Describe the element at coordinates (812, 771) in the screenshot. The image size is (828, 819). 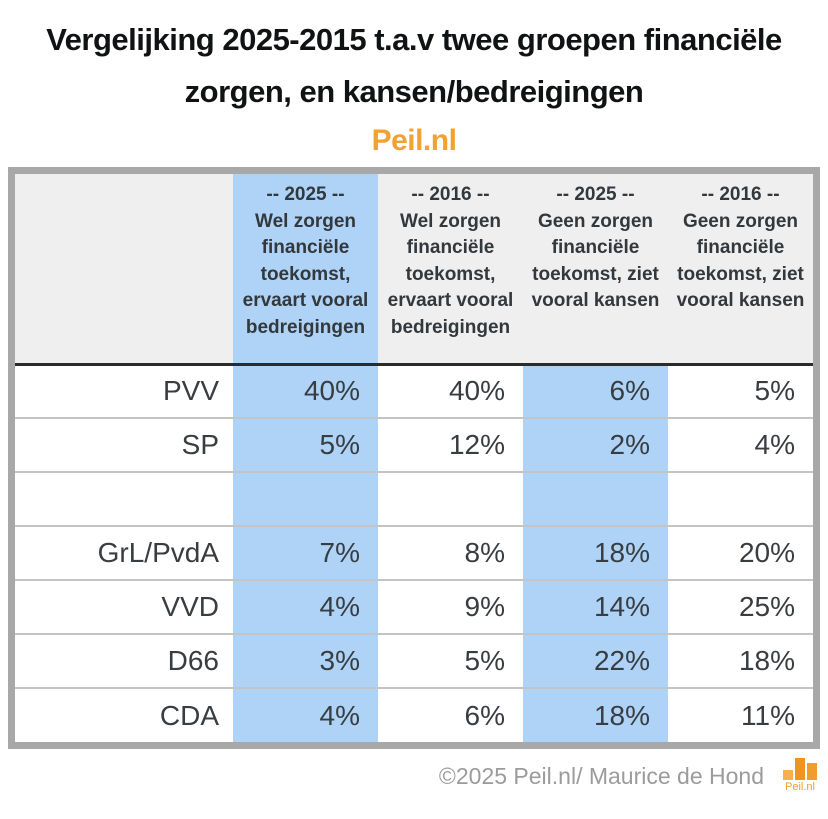
I see `bar-chart-icon-bar-medium` at that location.